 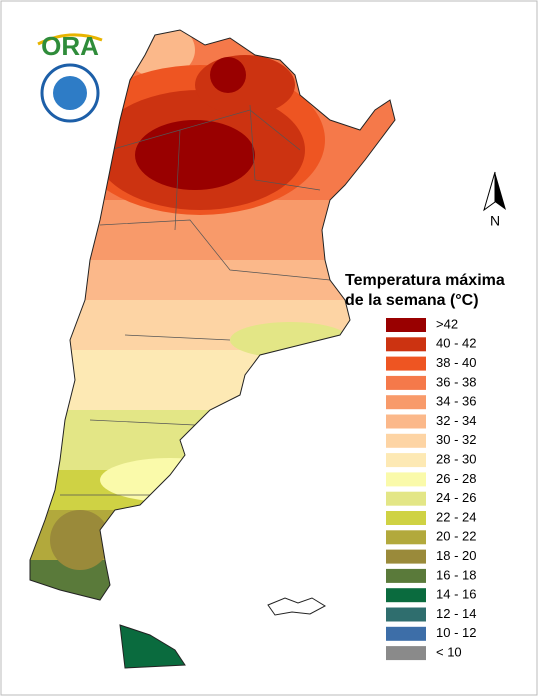 I want to click on legend-label: < 10, so click(x=449, y=652).